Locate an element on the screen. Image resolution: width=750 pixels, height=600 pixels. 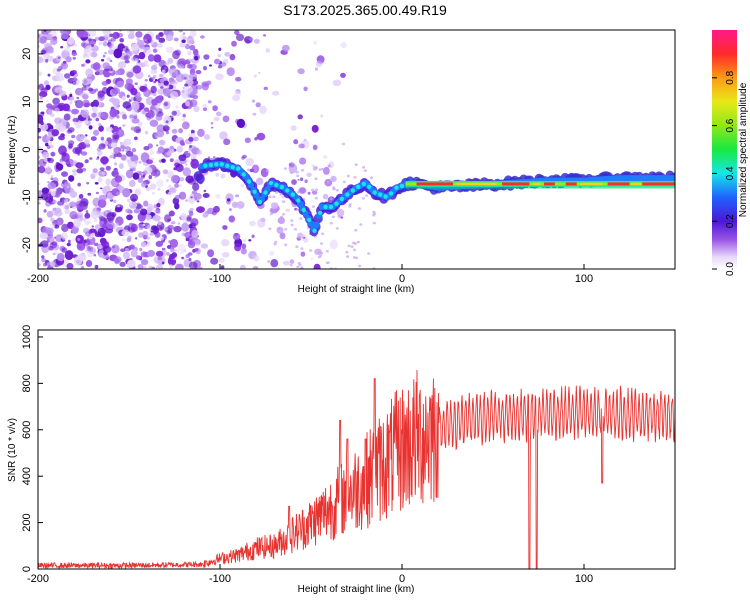
spectrogram-xlabel: Height of straight line (km) is located at coordinates (356, 289).